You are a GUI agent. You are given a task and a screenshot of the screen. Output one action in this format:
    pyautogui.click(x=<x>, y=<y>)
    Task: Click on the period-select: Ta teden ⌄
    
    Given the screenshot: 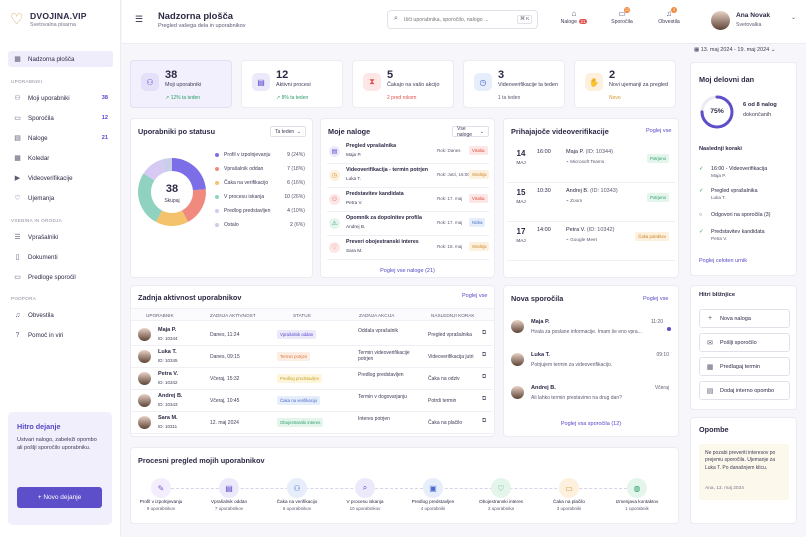 What is the action you would take?
    pyautogui.click(x=288, y=131)
    